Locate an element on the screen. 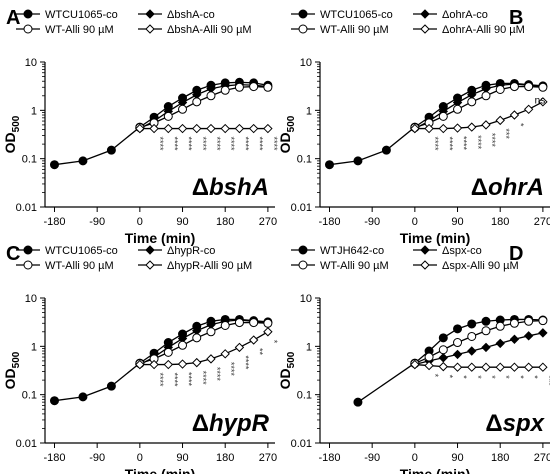  legend-label: ΔbshA-co is located at coordinates (191, 15).